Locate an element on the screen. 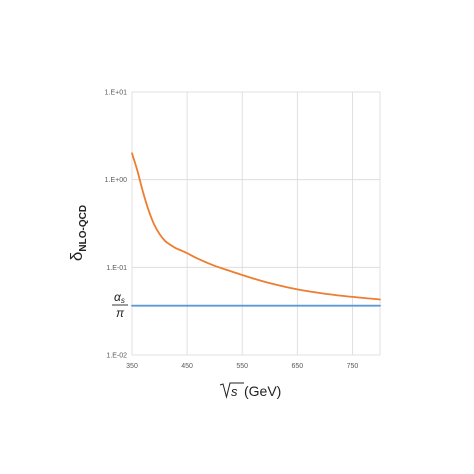 This screenshot has width=474, height=474. y-tick-label: 1.E-01 is located at coordinates (116, 268).